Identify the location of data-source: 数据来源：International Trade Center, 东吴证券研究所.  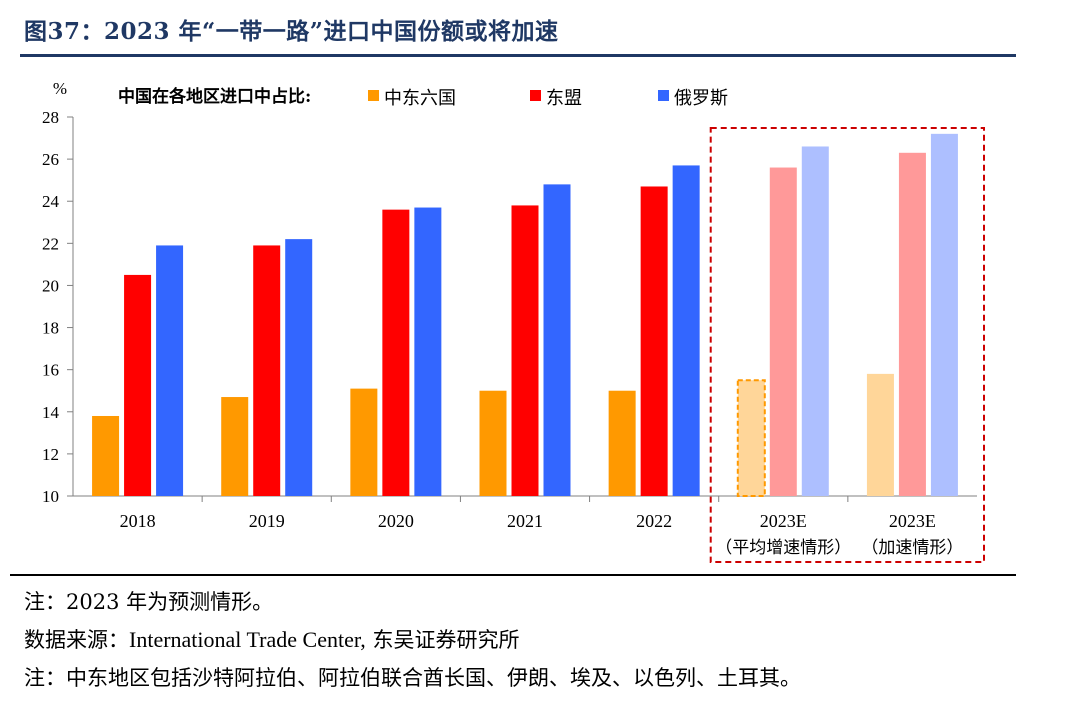
(271, 639).